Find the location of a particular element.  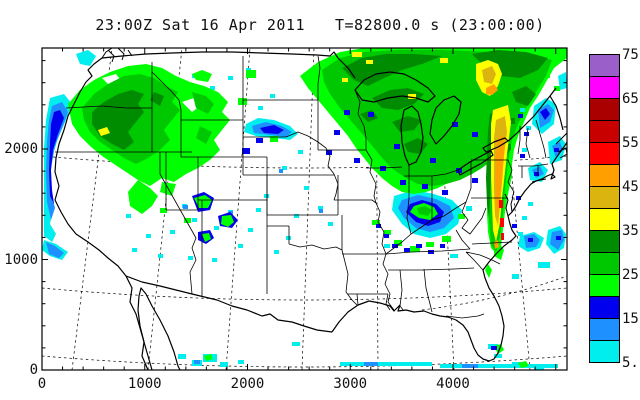

radar-region-ontario-yellow-blob is located at coordinates (422, 75).